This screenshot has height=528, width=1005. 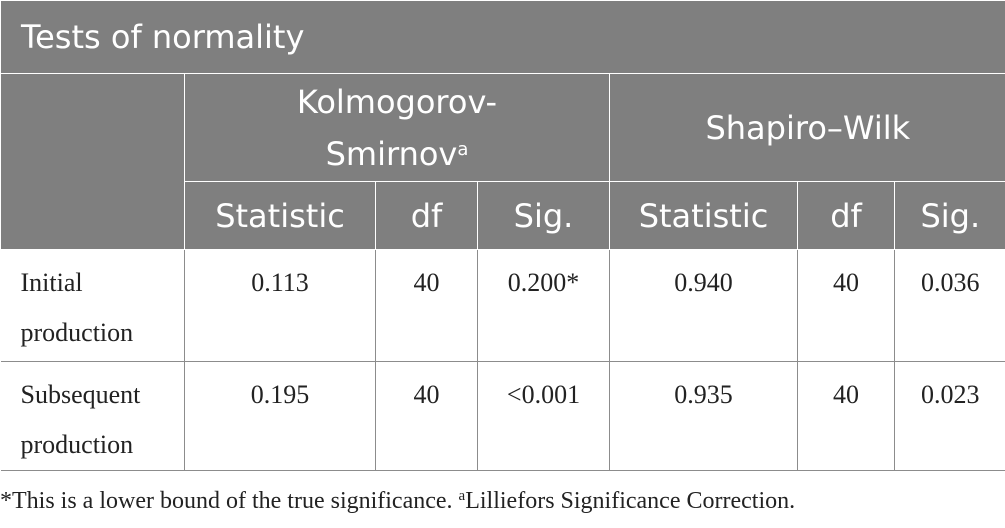 I want to click on ks-df-header: df, so click(x=426, y=215).